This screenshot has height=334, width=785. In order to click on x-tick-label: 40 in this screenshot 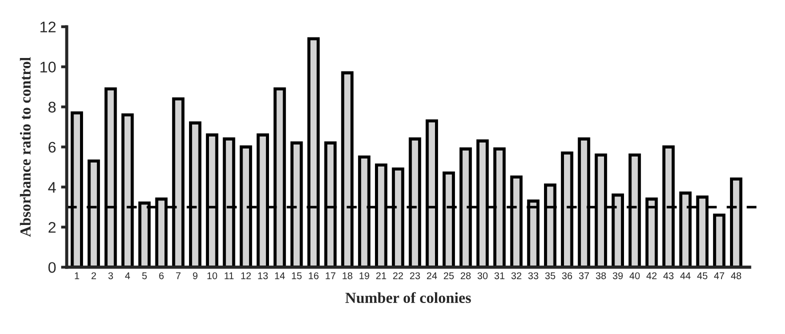, I will do `click(635, 276)`.